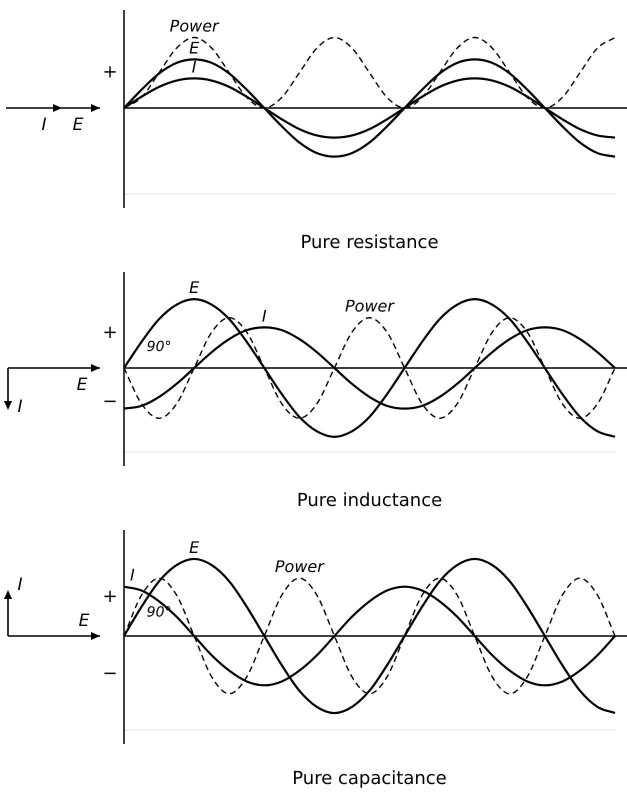  Describe the element at coordinates (50, 131) in the screenshot. I see `phasor-diagram: I E` at that location.